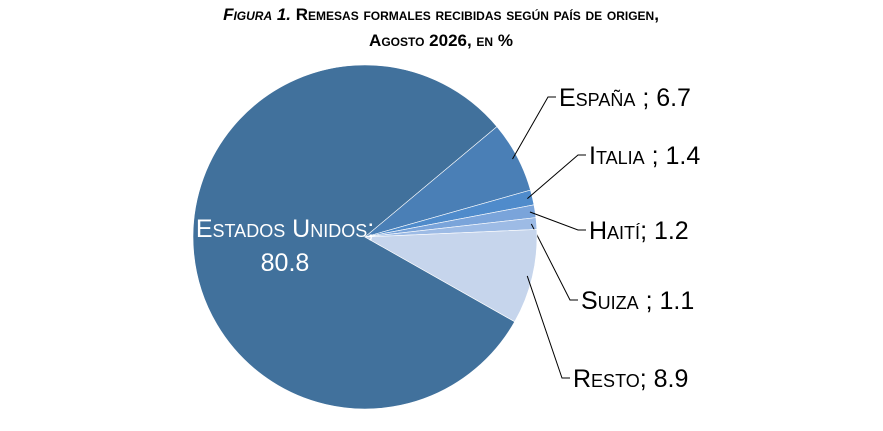  I want to click on value-label: ; 80.8, so click(321, 246).